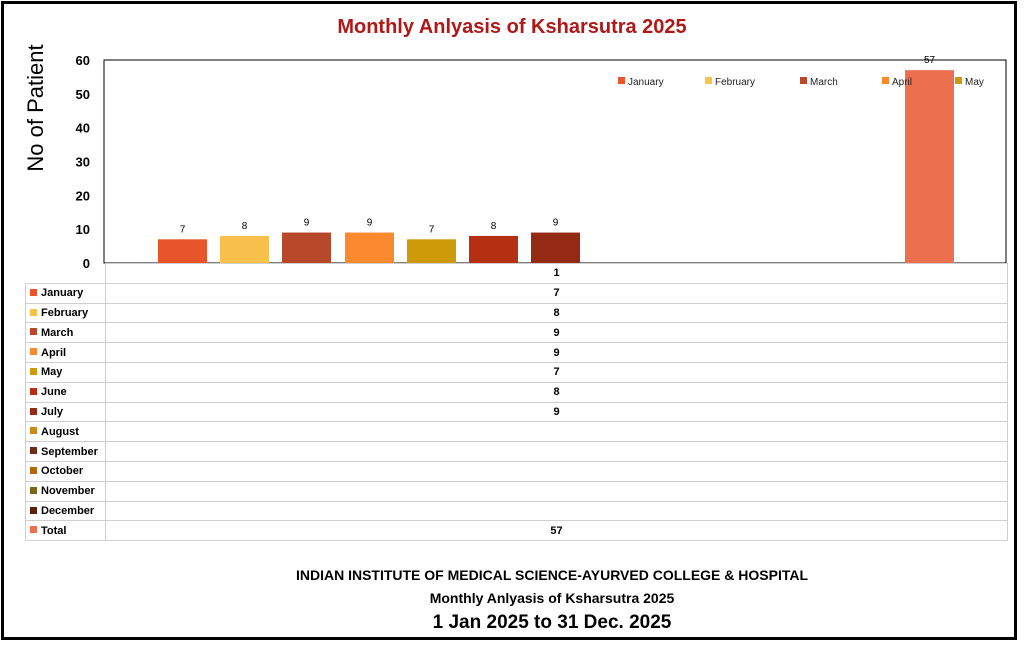 Image resolution: width=1024 pixels, height=646 pixels. I want to click on legend-swatch-april, so click(885, 80).